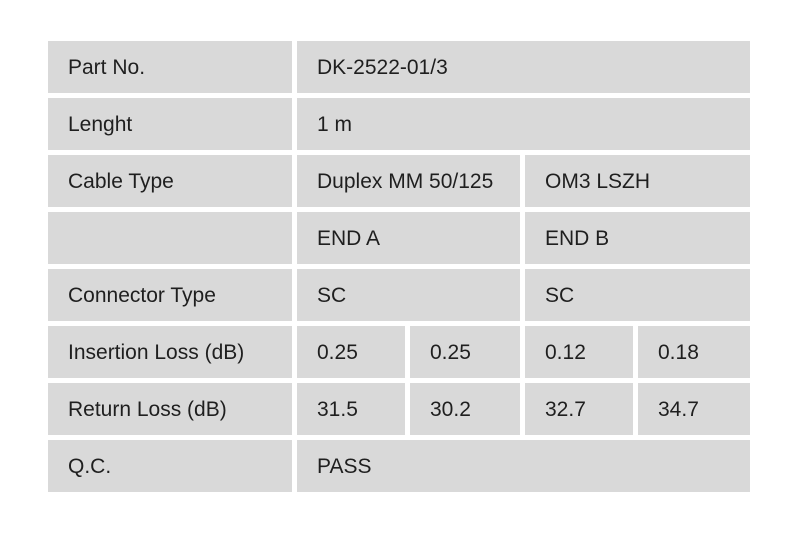  What do you see at coordinates (523, 124) in the screenshot?
I see `cell-length-value: 1 m` at bounding box center [523, 124].